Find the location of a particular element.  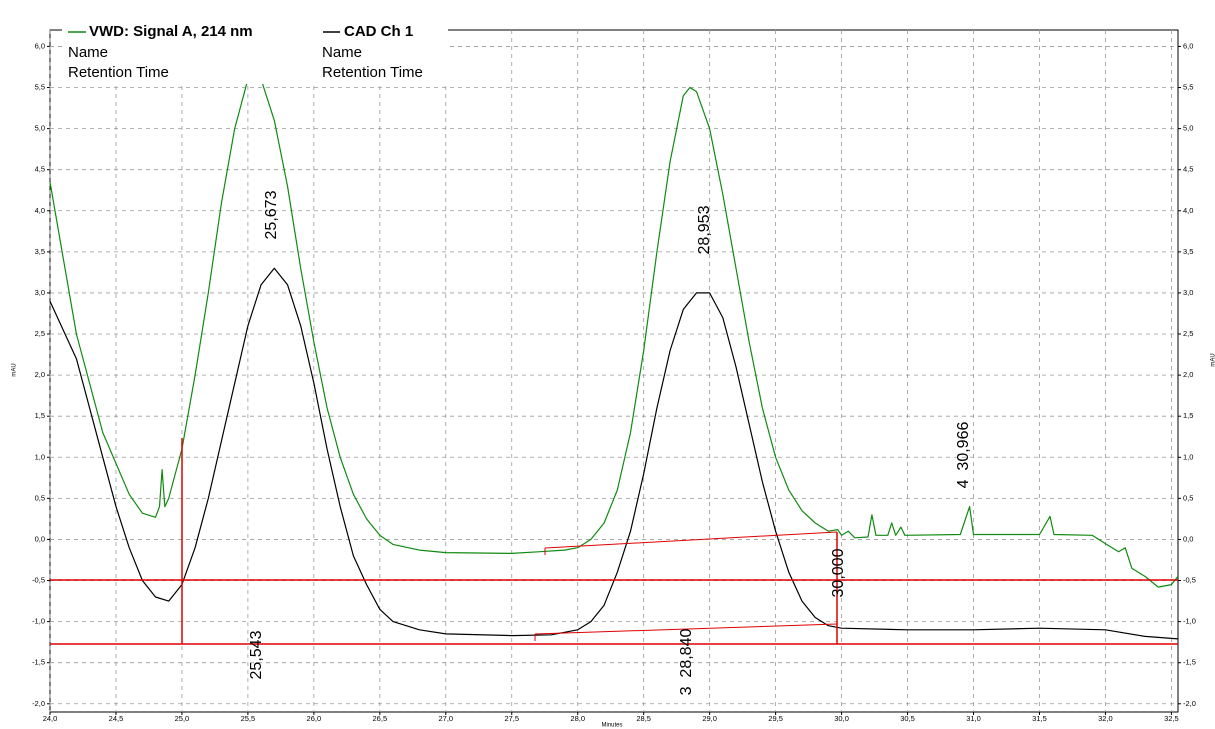

y2-tick-label: -1,0 is located at coordinates (1189, 621).